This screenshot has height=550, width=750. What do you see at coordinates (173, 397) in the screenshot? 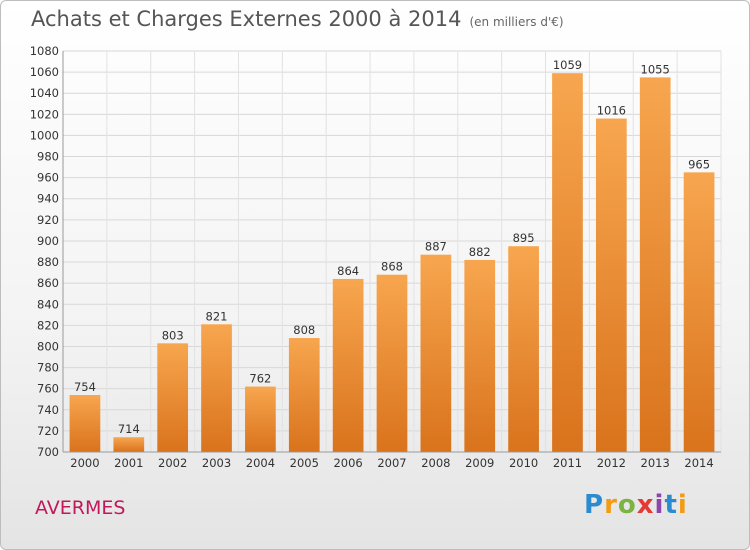
I see `bar-2002` at bounding box center [173, 397].